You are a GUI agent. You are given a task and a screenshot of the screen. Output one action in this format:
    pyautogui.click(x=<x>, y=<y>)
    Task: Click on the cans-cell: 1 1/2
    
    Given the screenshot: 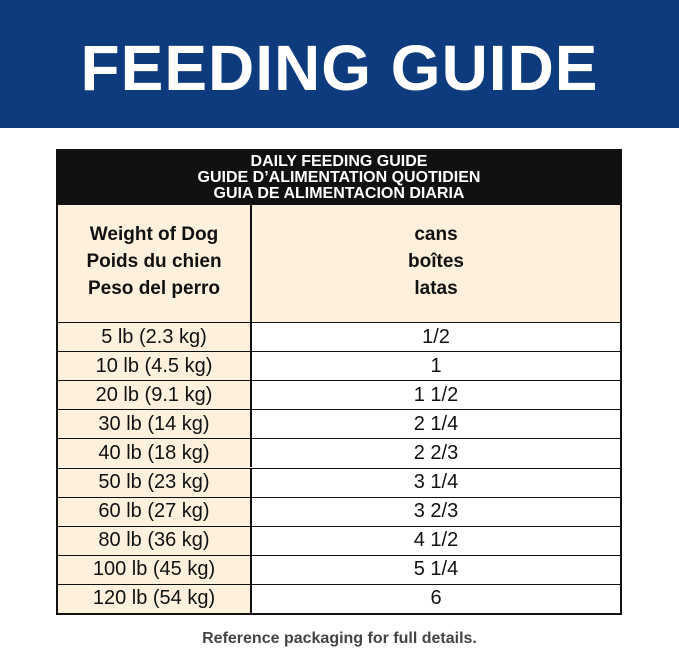 What is the action you would take?
    pyautogui.click(x=436, y=395)
    